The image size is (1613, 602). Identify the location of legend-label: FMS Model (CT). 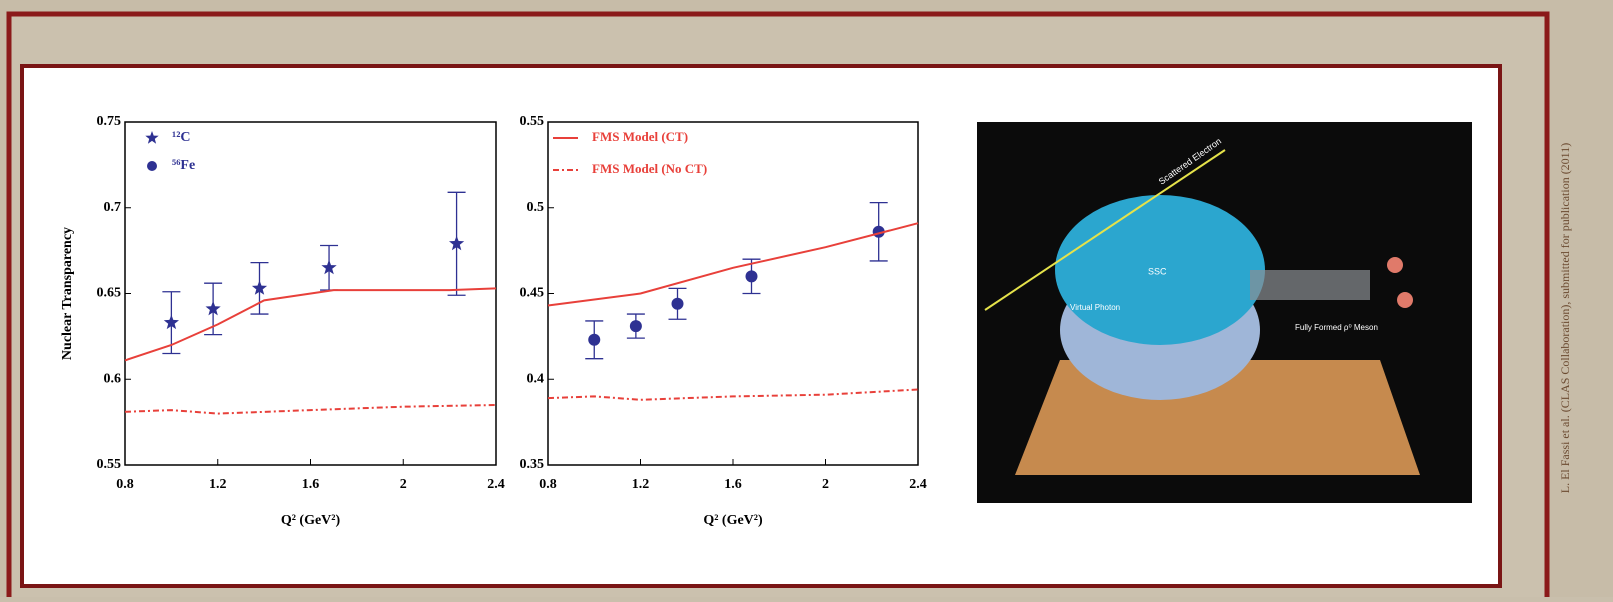
(640, 136).